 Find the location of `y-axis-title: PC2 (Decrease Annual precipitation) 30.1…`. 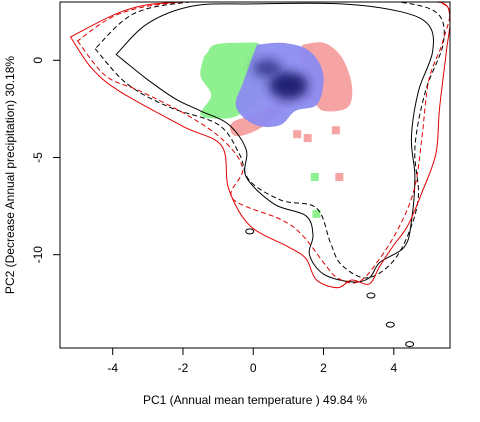

y-axis-title: PC2 (Decrease Annual precipitation) 30.1… is located at coordinates (10, 175).